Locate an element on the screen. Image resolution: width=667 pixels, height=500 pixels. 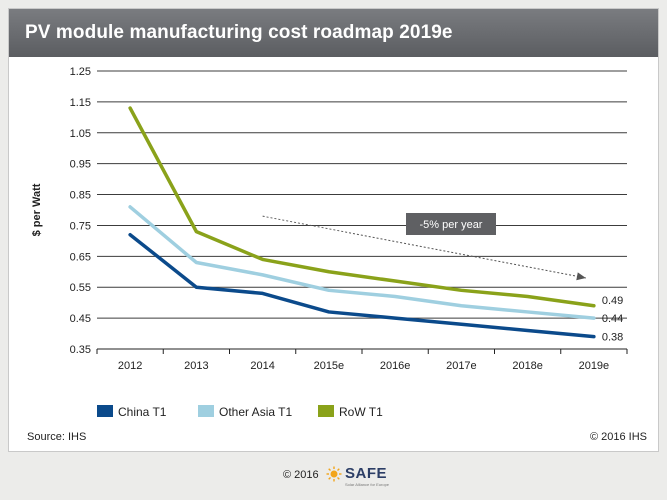
copyright-note: © 2016 IHS is located at coordinates (618, 437).